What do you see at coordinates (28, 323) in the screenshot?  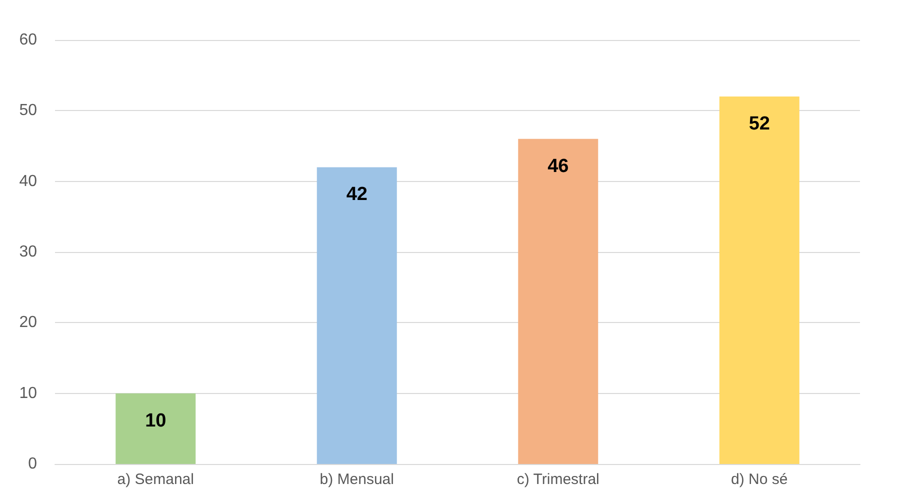 I see `y-tick-label: 20` at bounding box center [28, 323].